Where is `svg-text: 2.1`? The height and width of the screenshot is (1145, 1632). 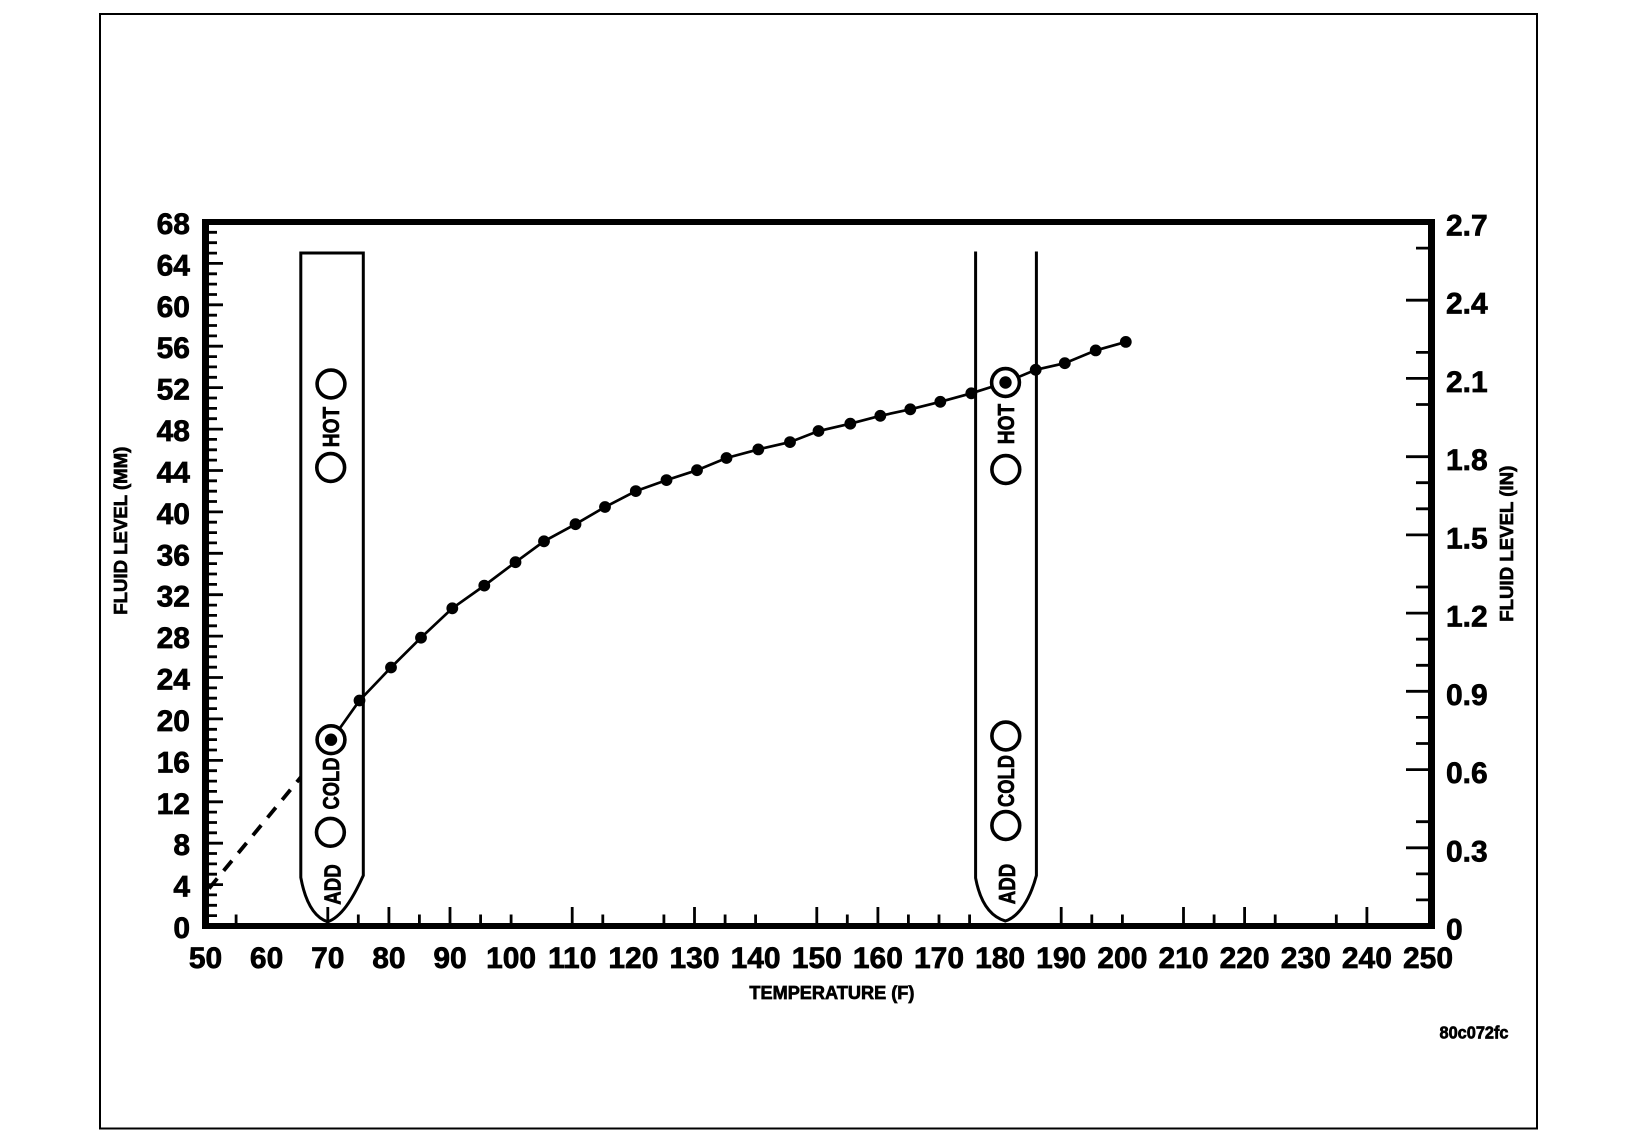
svg-text: 2.1 is located at coordinates (1467, 382).